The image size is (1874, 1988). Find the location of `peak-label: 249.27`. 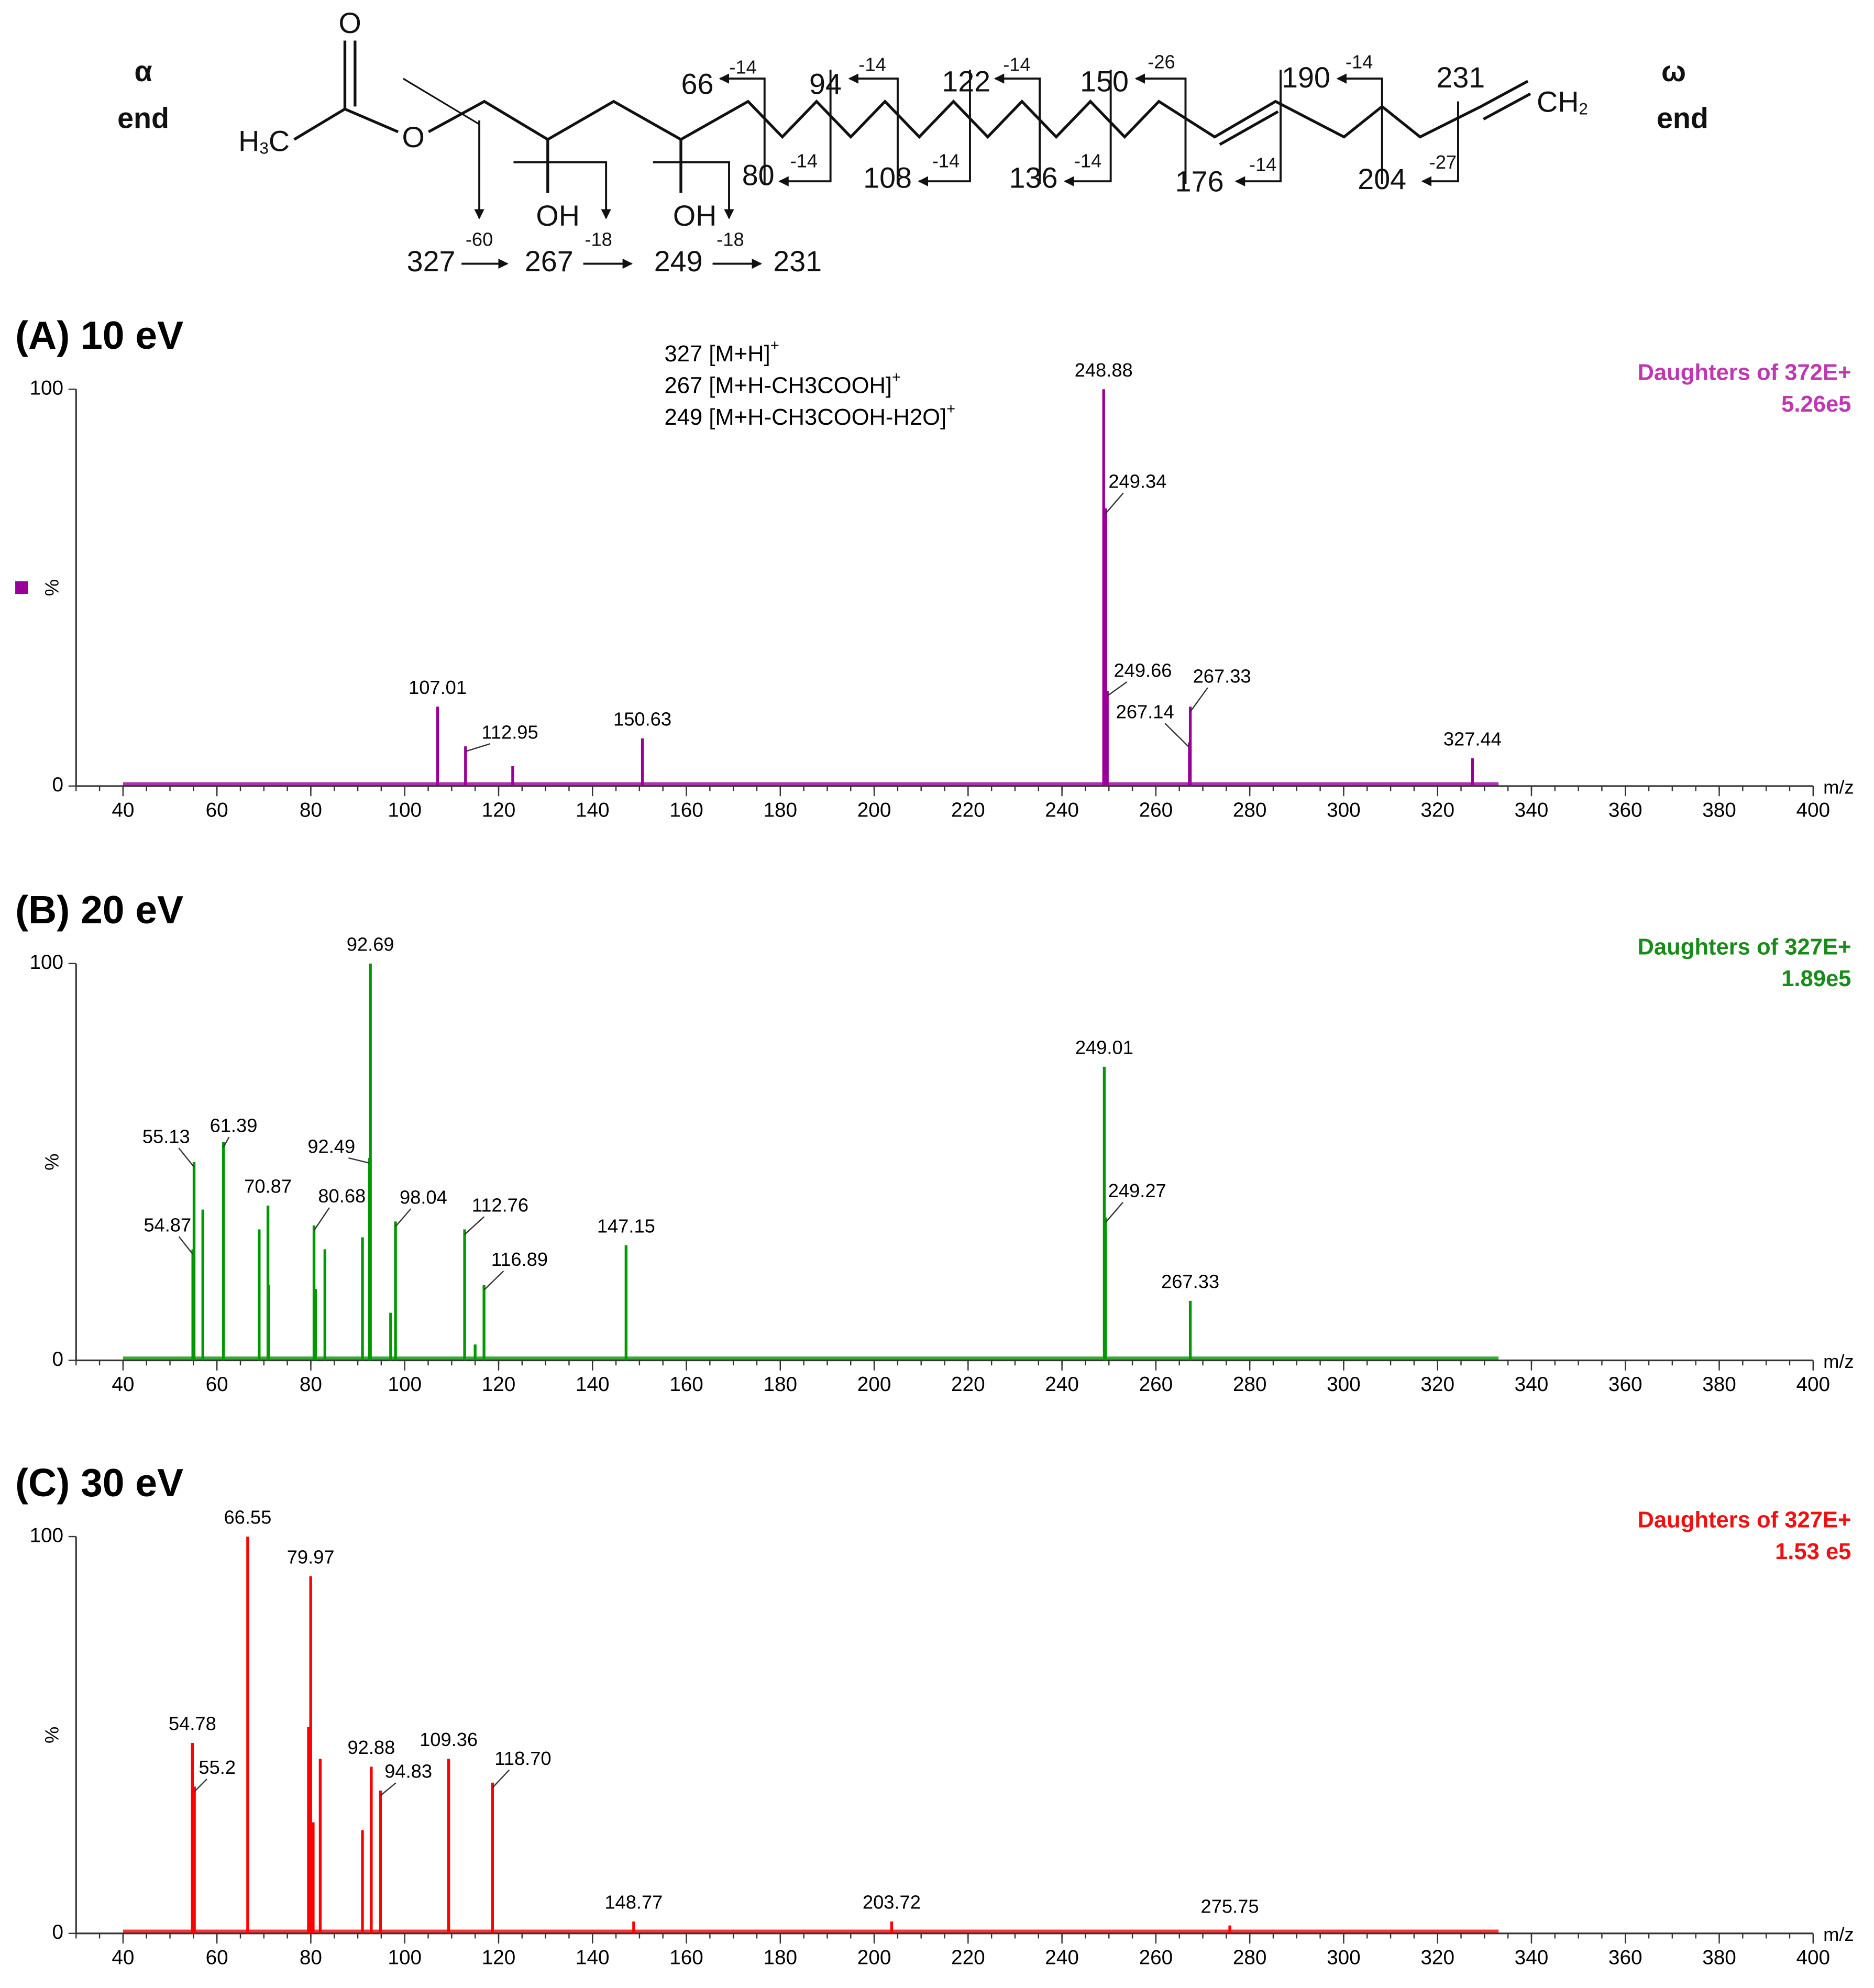

peak-label: 249.27 is located at coordinates (1137, 1190).